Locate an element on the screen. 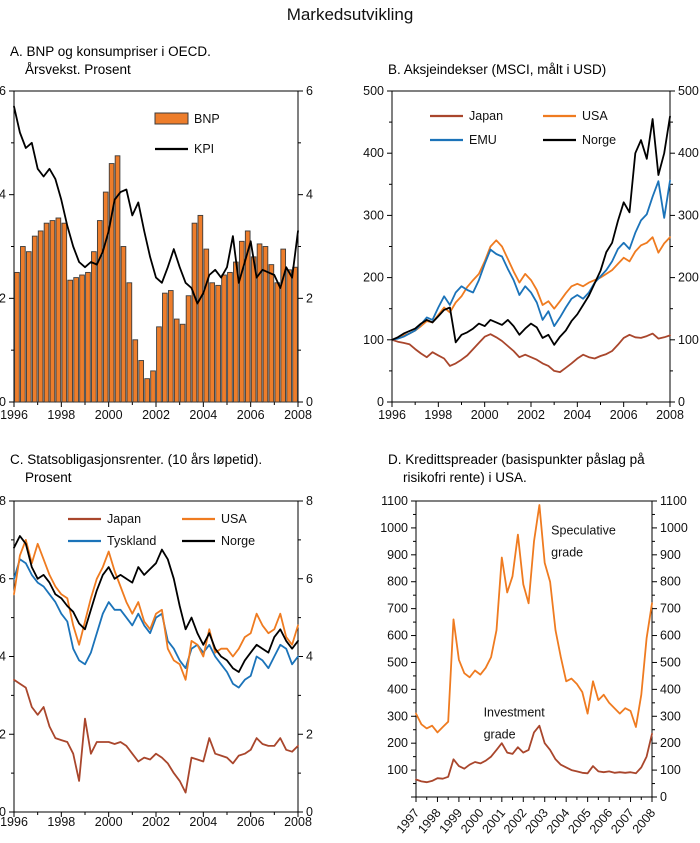 This screenshot has width=700, height=843. figure-title: Markedsutvikling is located at coordinates (350, 14).